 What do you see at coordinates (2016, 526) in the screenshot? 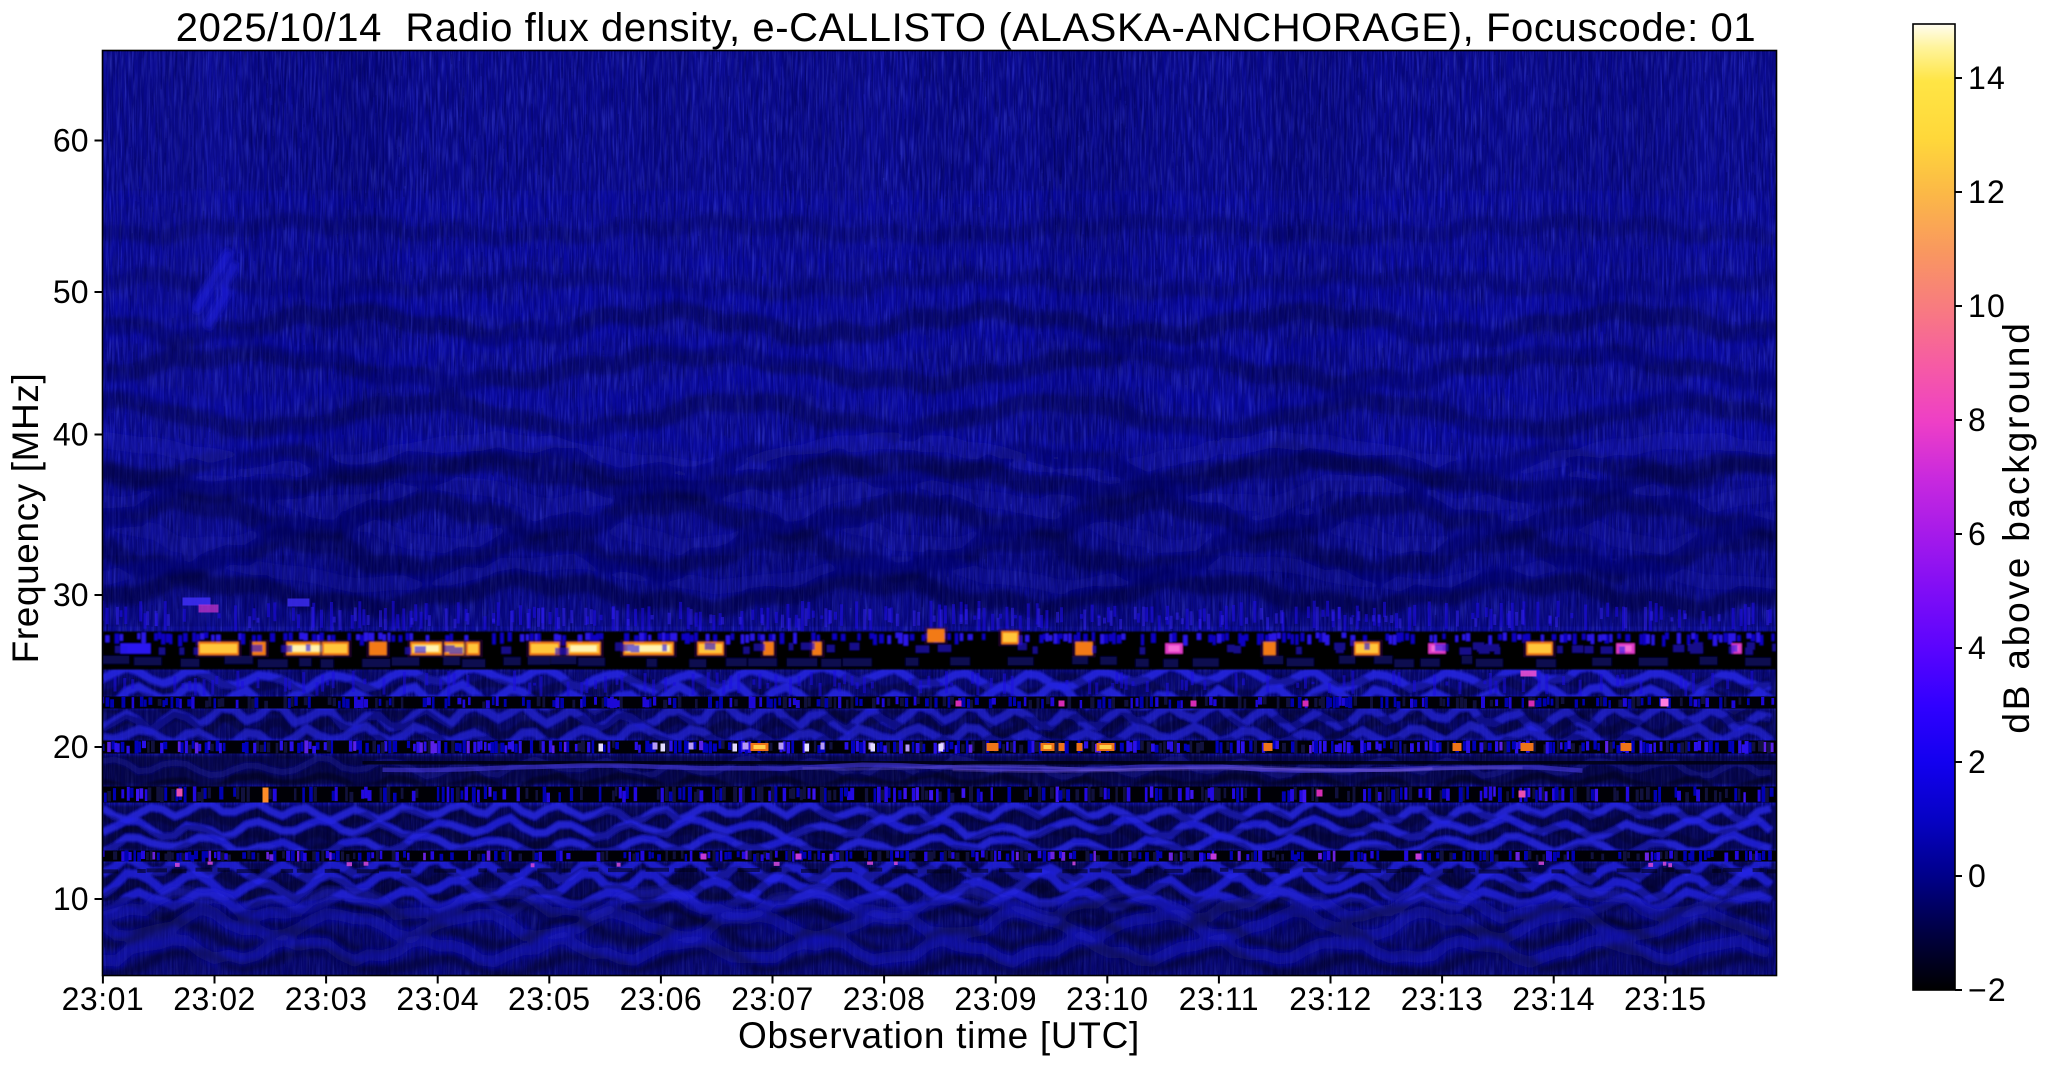
I see `svg-text: dB above background` at bounding box center [2016, 526].